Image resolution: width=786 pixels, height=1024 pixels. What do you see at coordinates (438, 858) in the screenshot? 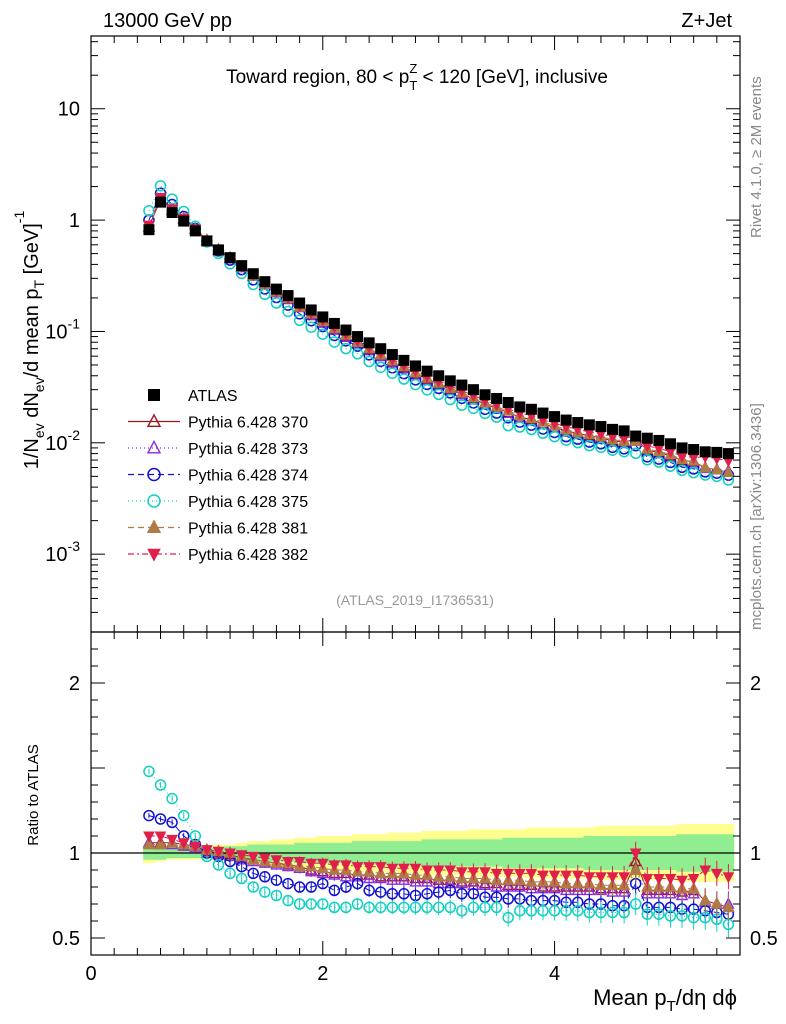
I see `ratio-series-line` at bounding box center [438, 858].